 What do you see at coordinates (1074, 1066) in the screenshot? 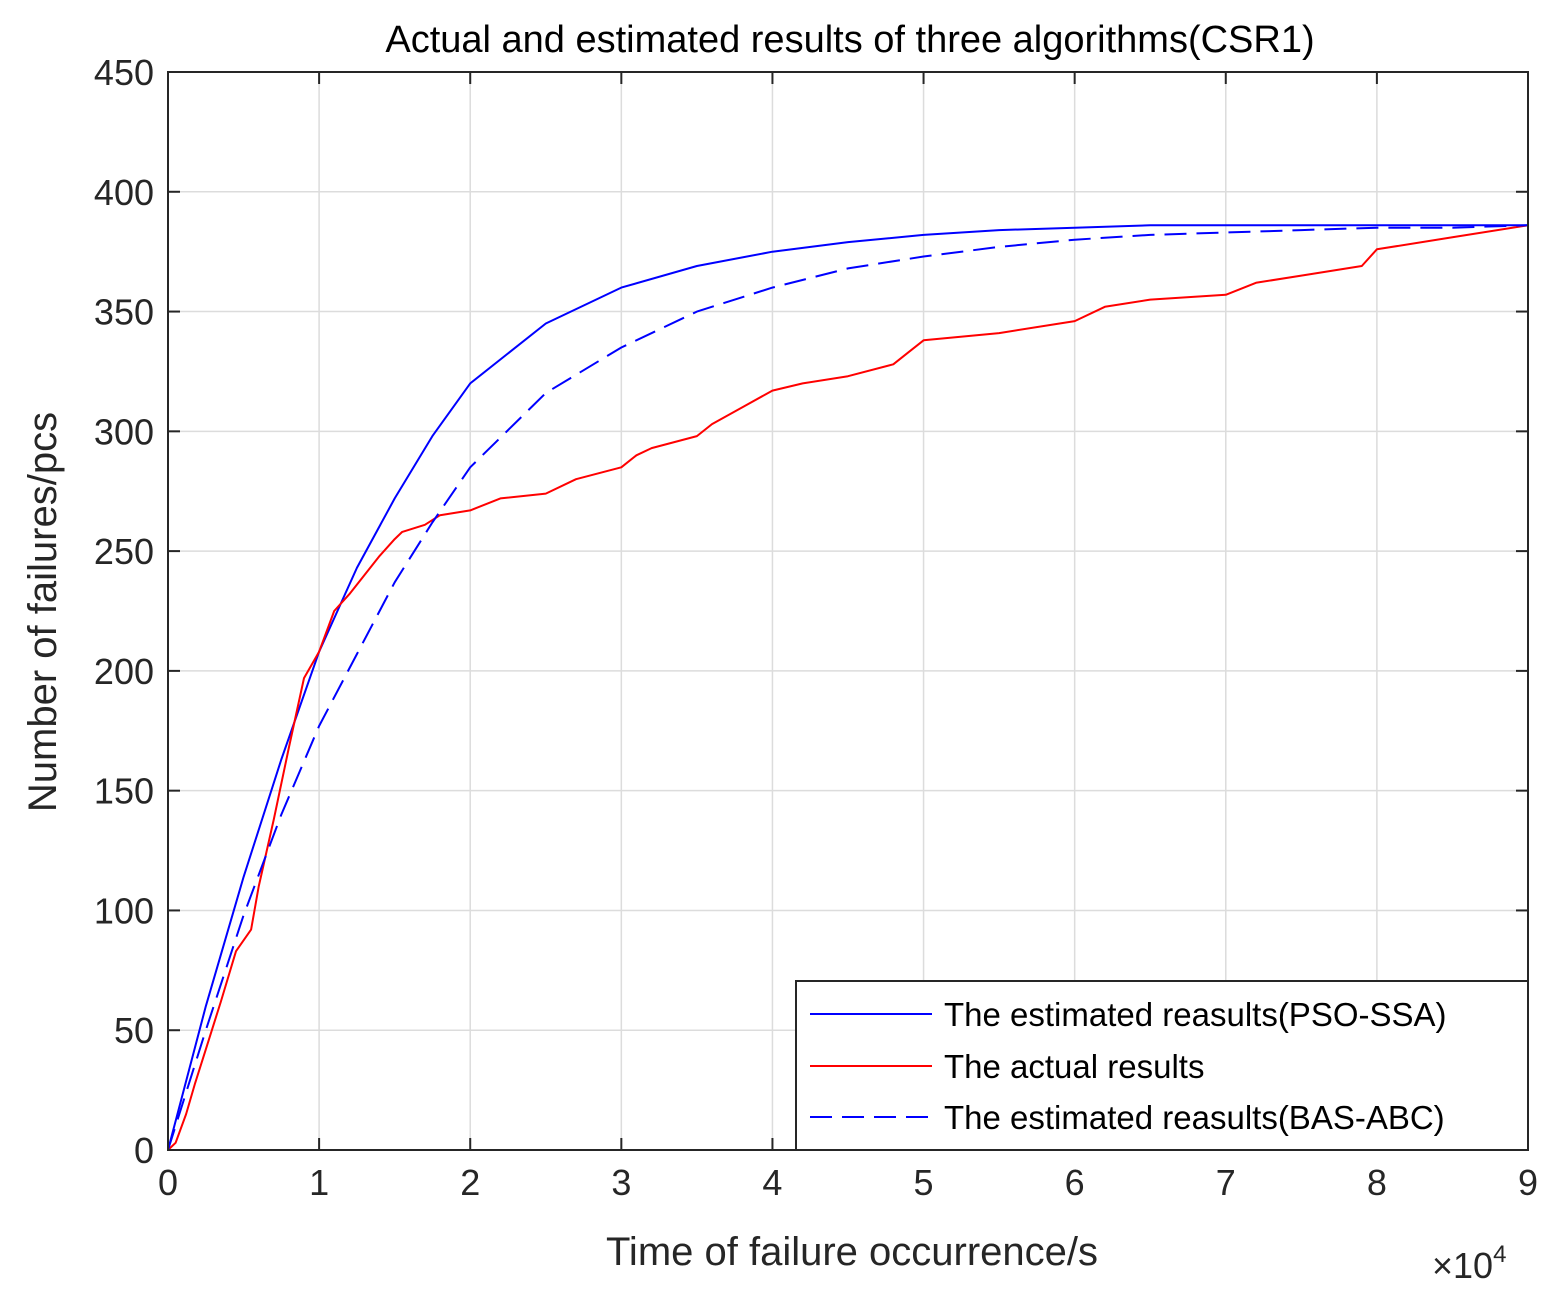
I see `legend-label-actual: The actual results` at bounding box center [1074, 1066].